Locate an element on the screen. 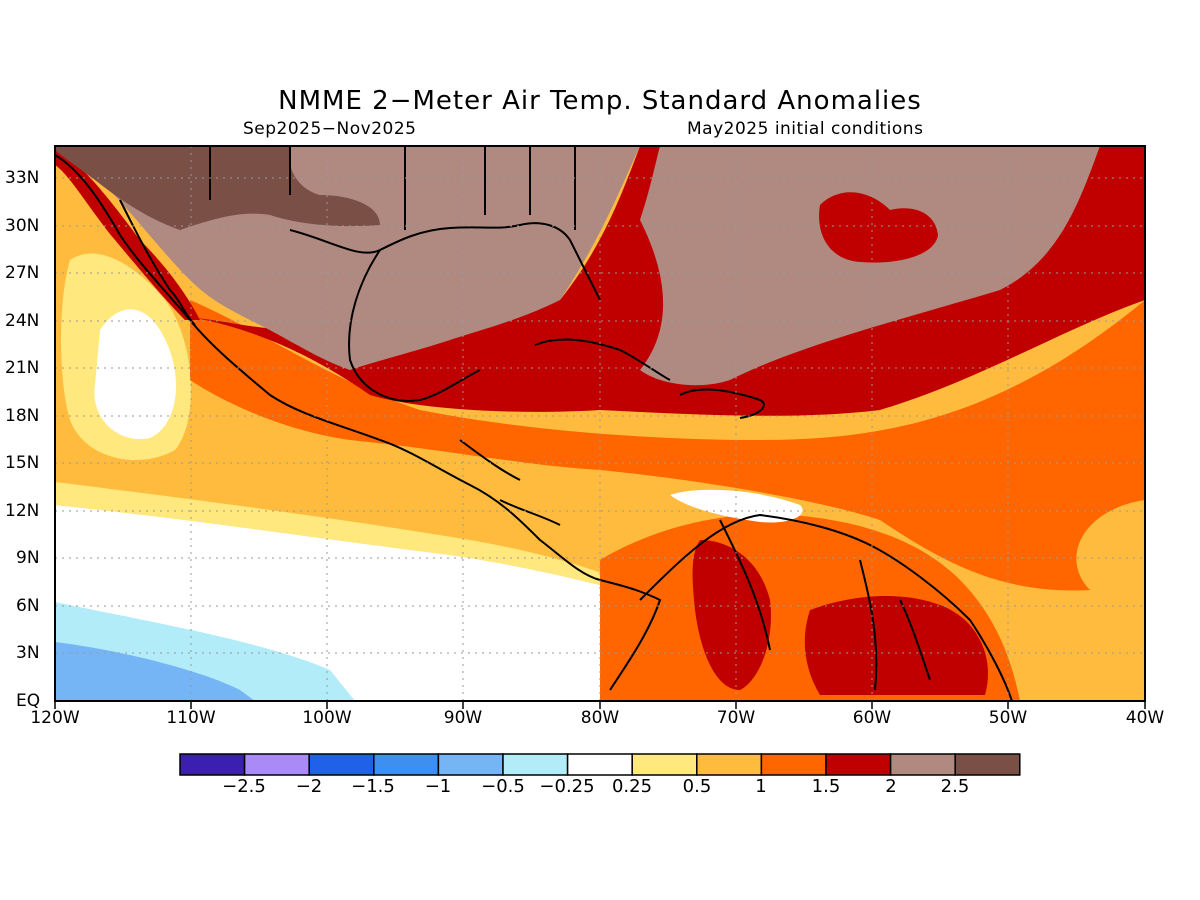  forecast-period: Sep2025−Nov2025 is located at coordinates (330, 129).